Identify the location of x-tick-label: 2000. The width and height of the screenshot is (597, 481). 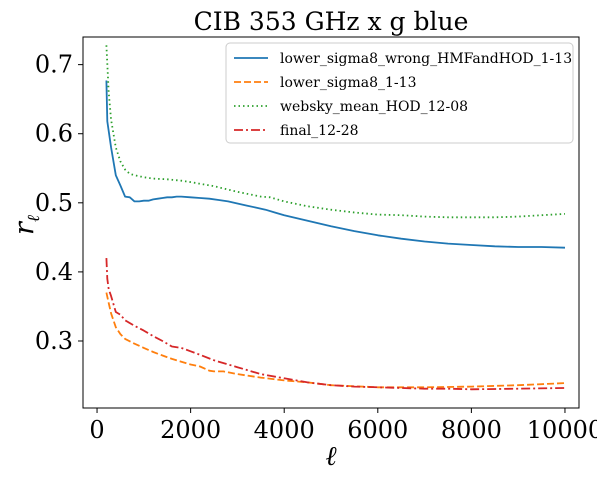
(190, 430).